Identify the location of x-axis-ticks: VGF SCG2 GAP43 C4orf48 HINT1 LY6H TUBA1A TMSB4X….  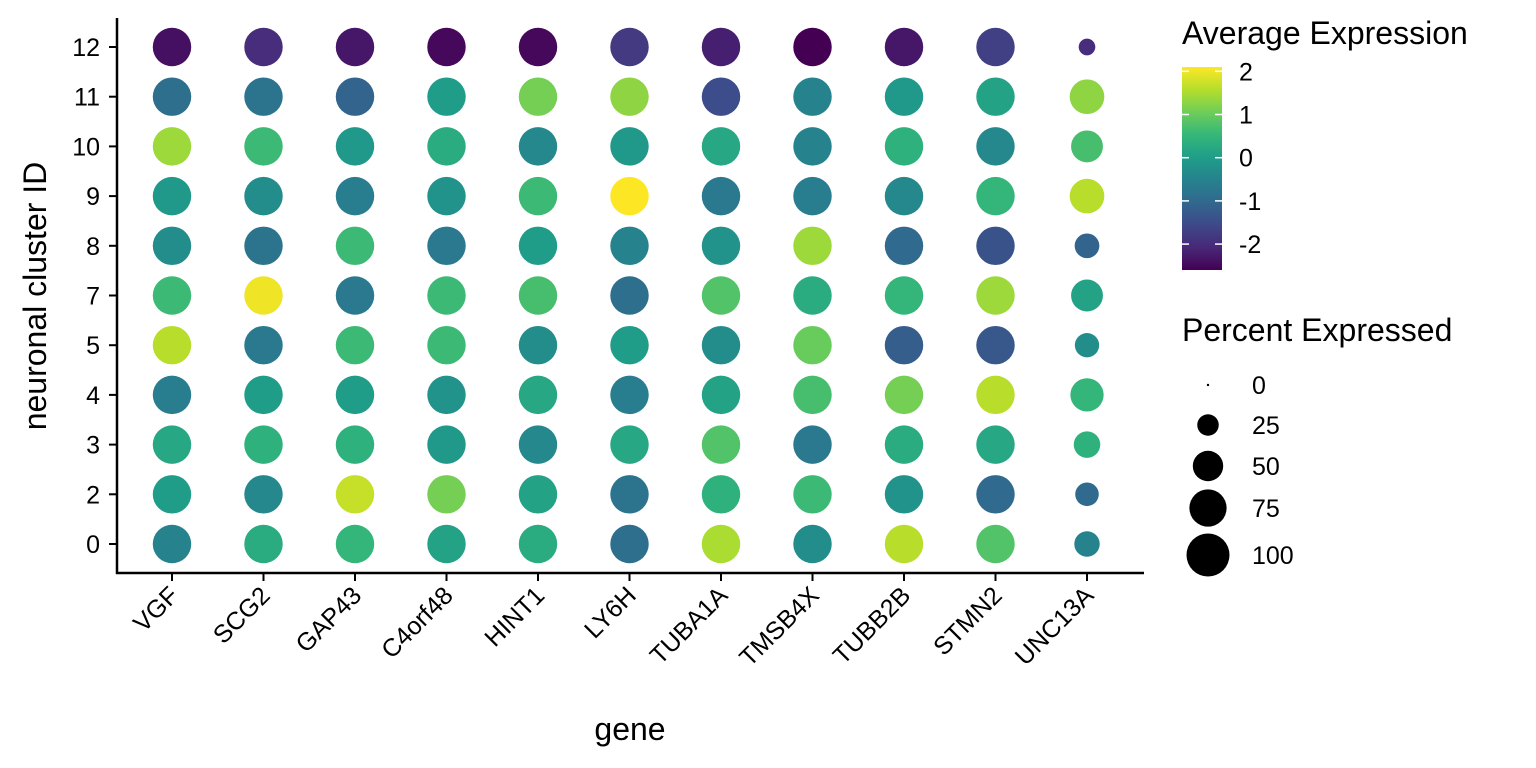
(613, 622).